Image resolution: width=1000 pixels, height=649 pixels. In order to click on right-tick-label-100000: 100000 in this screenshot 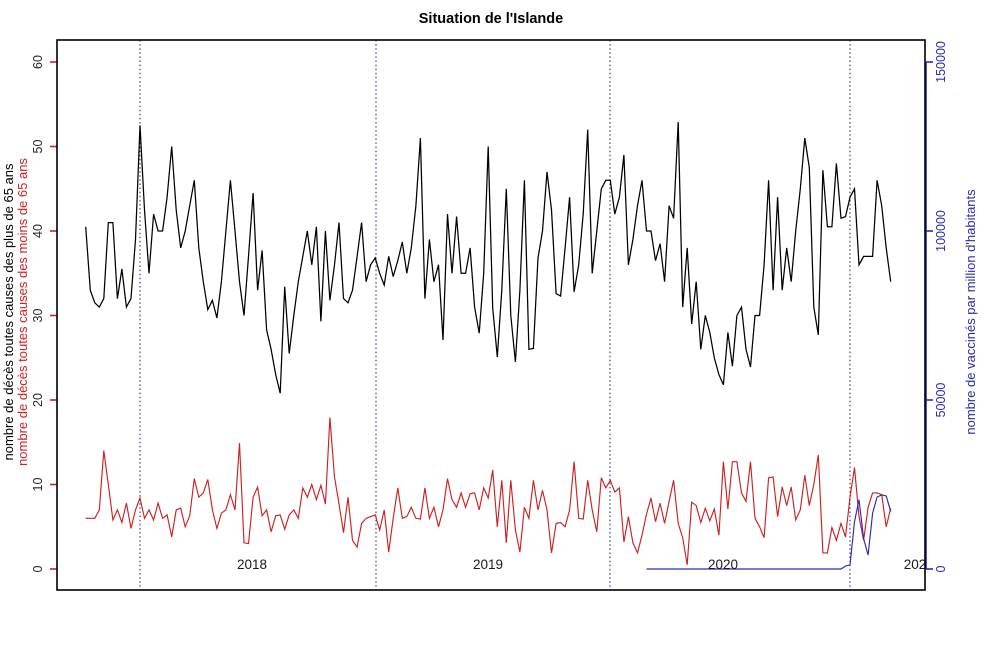, I will do `click(941, 231)`.